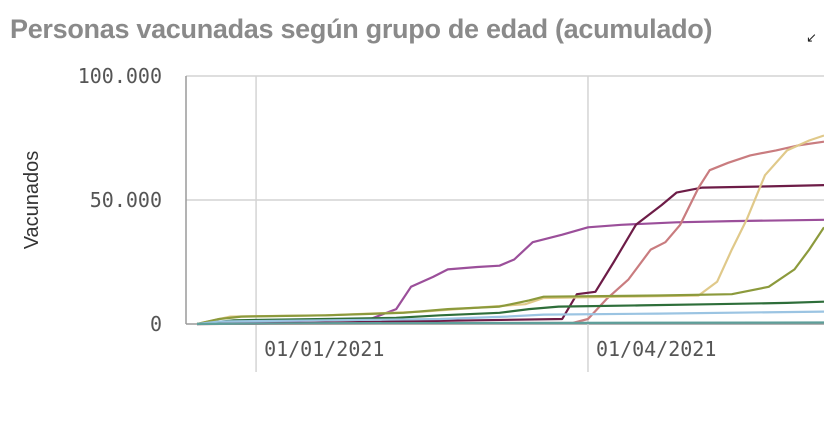 This screenshot has height=425, width=824. What do you see at coordinates (32, 200) in the screenshot?
I see `y-axis-title: Vacunados` at bounding box center [32, 200].